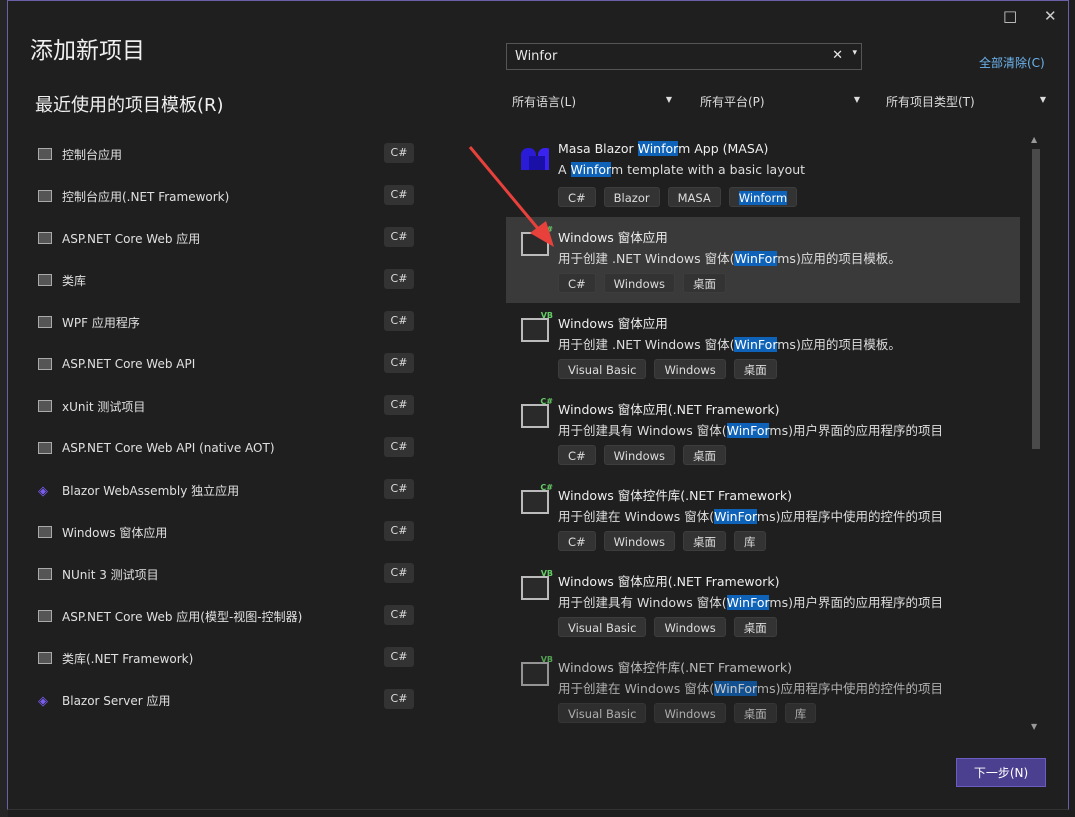 This screenshot has width=1075, height=817. Describe the element at coordinates (1034, 726) in the screenshot. I see `scroll-down-icon: ▼` at that location.